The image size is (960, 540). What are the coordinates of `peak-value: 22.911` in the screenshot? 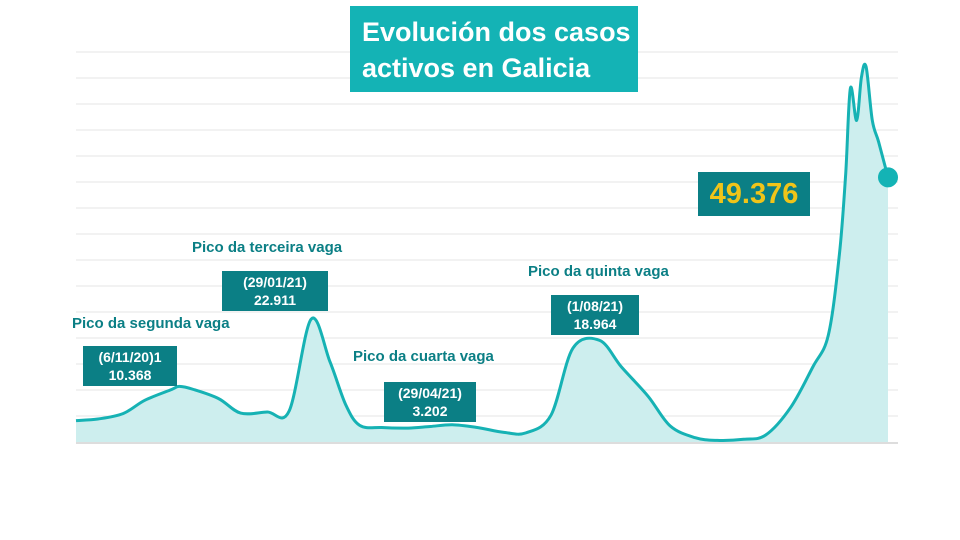 It's located at (275, 300).